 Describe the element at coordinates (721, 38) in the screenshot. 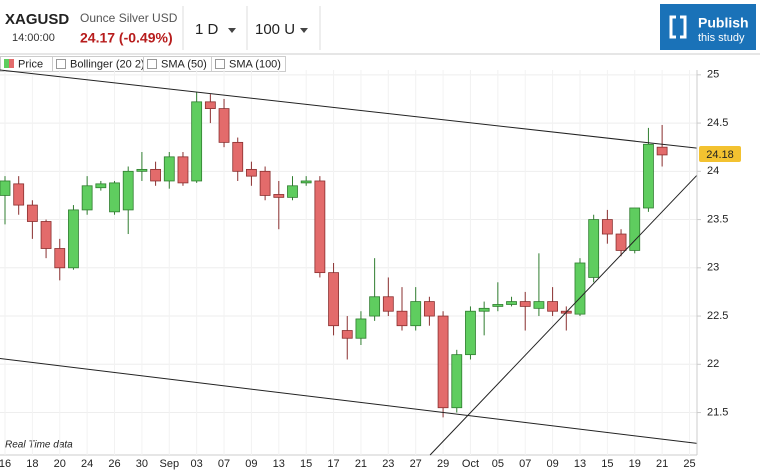

I see `publish-subtitle: this study` at that location.